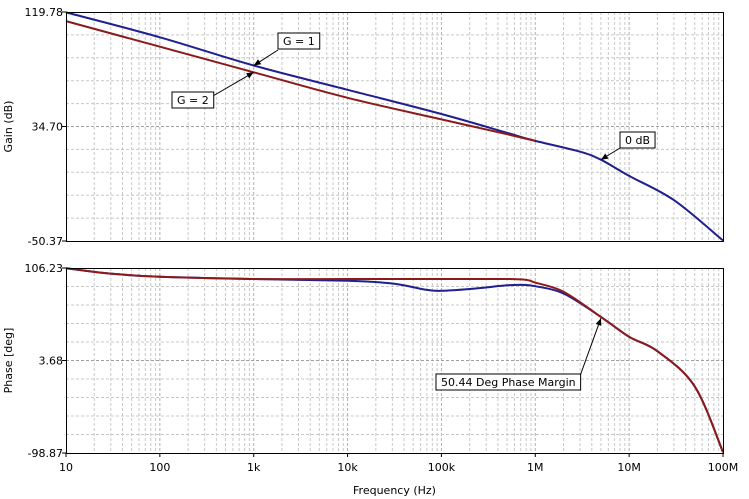  What do you see at coordinates (629, 467) in the screenshot?
I see `x-tick-label: 10M` at bounding box center [629, 467].